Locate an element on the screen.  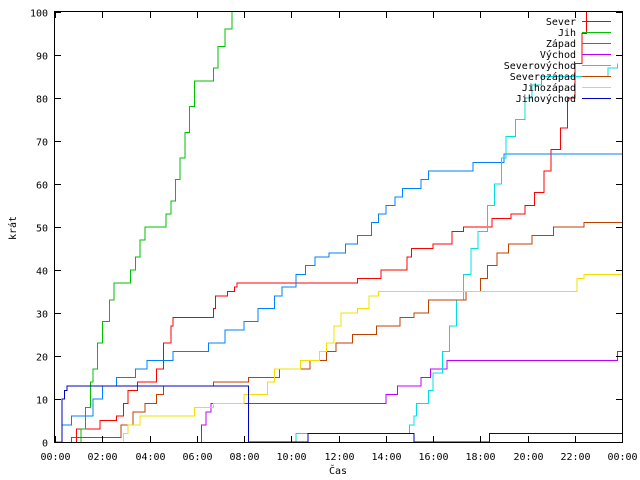
y-tick-label: 50 is located at coordinates (42, 229).